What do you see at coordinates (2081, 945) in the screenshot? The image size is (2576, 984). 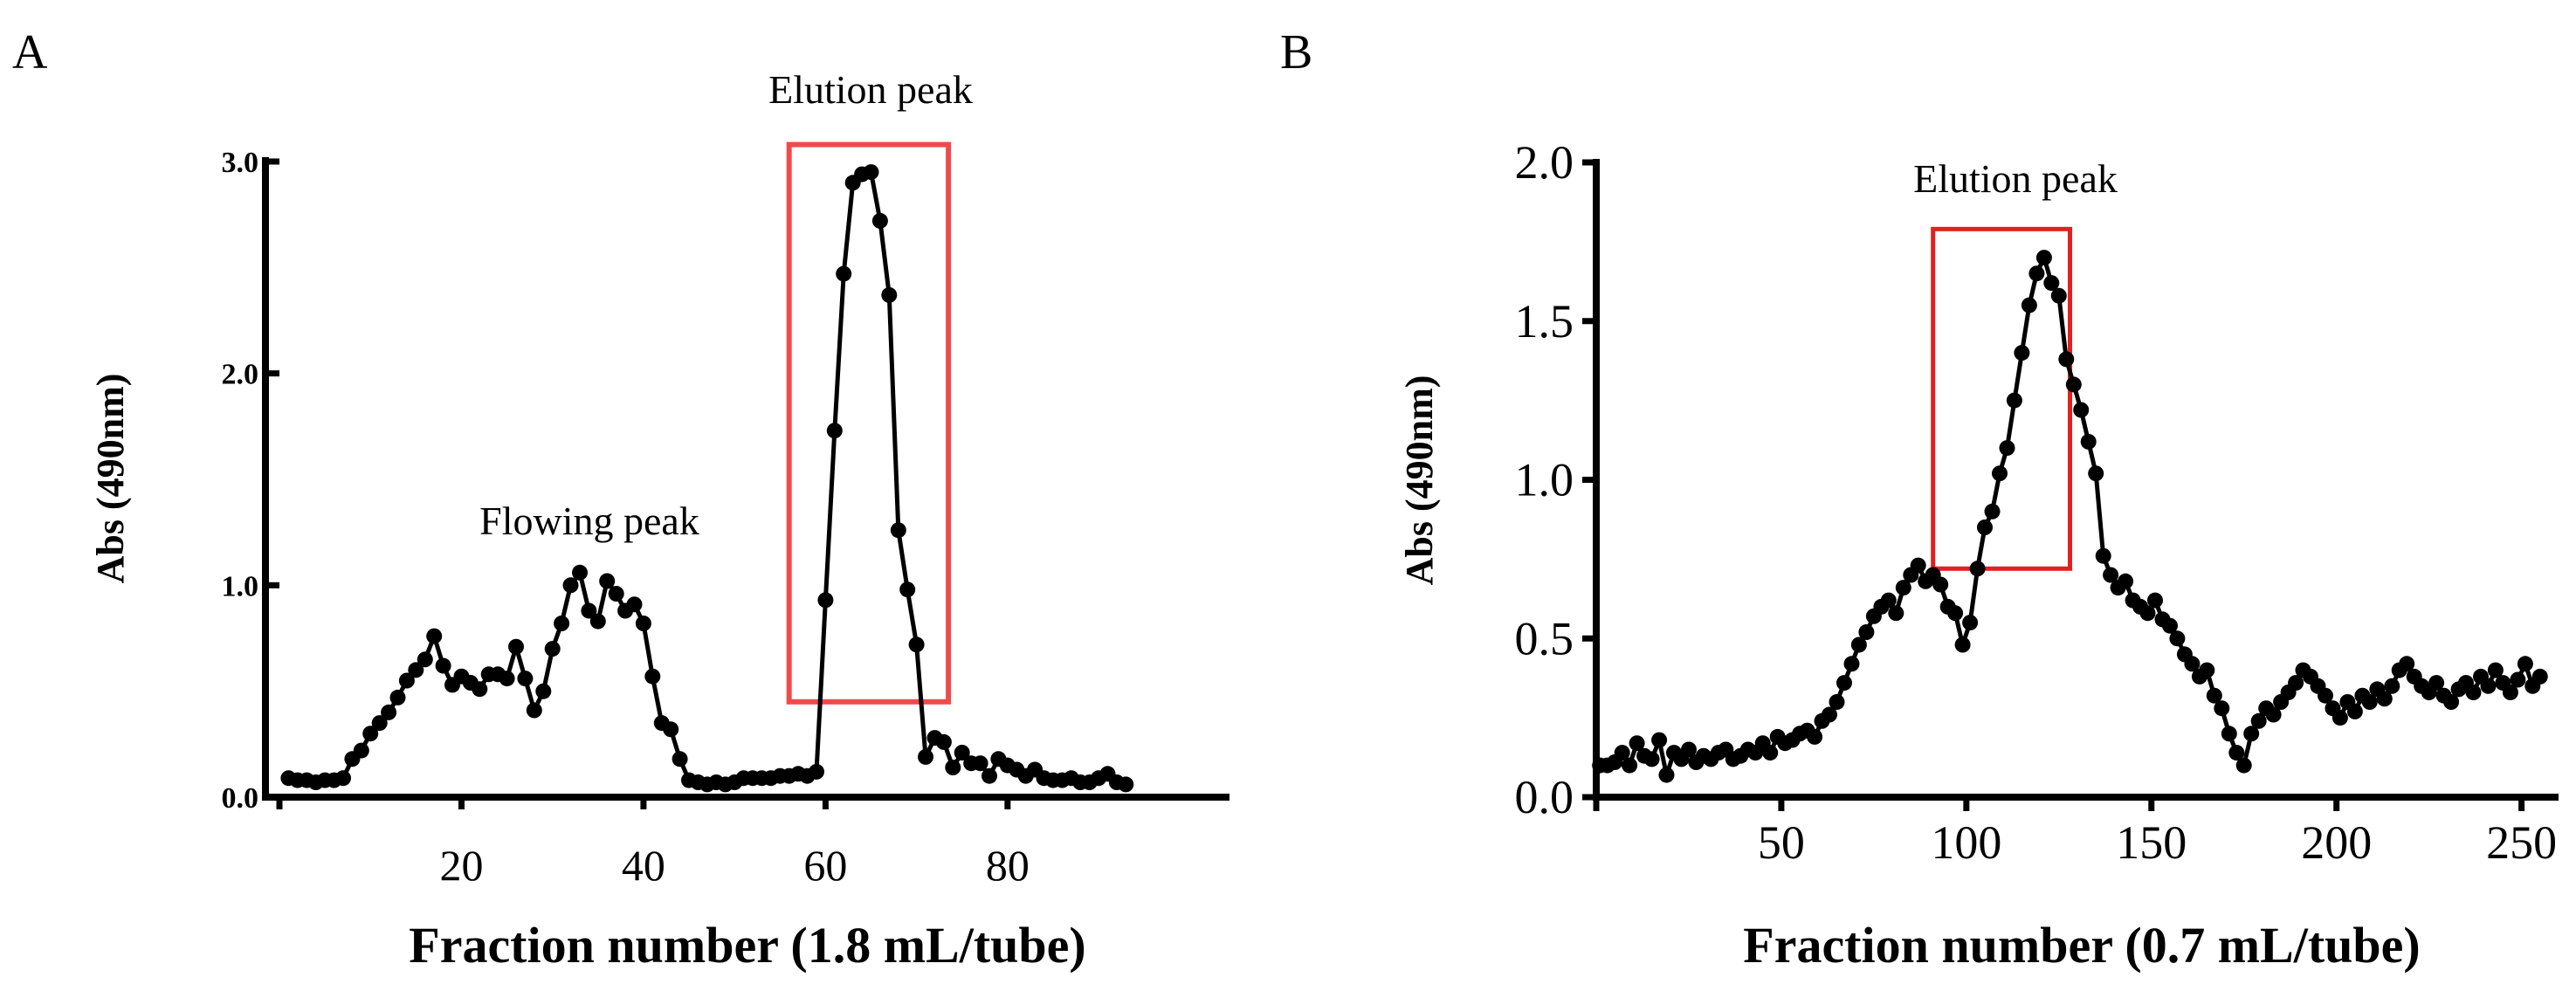 I see `x-axis-label-b: Fraction number (0.7 mL/tube)` at bounding box center [2081, 945].